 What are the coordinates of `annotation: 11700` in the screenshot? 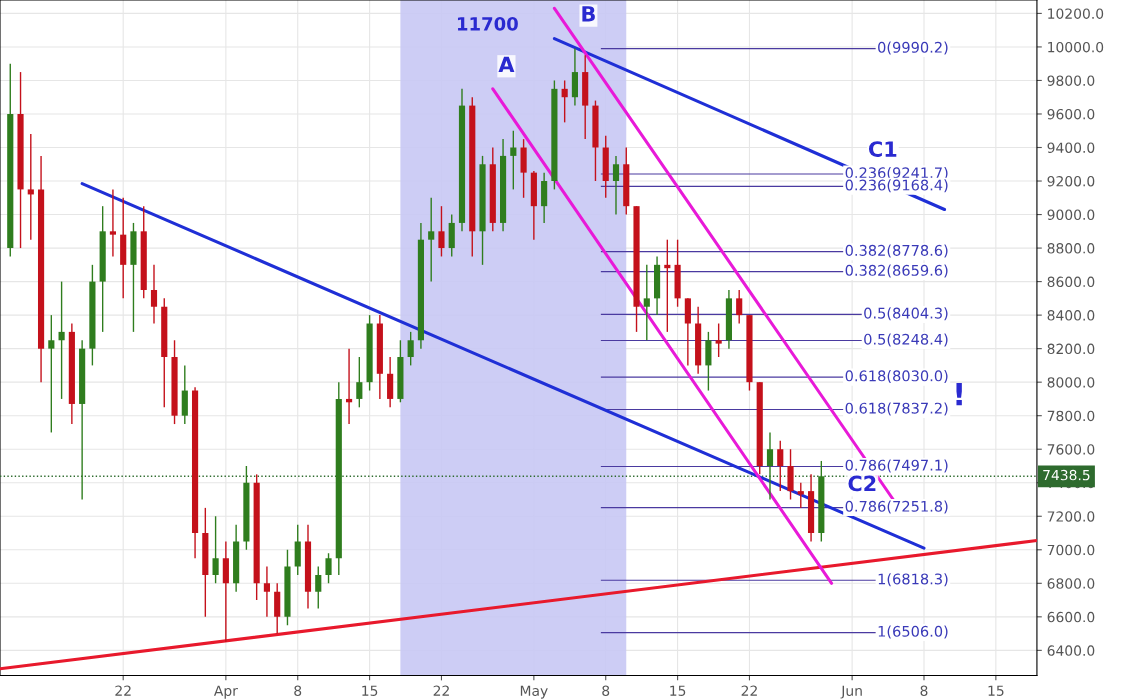 It's located at (487, 24).